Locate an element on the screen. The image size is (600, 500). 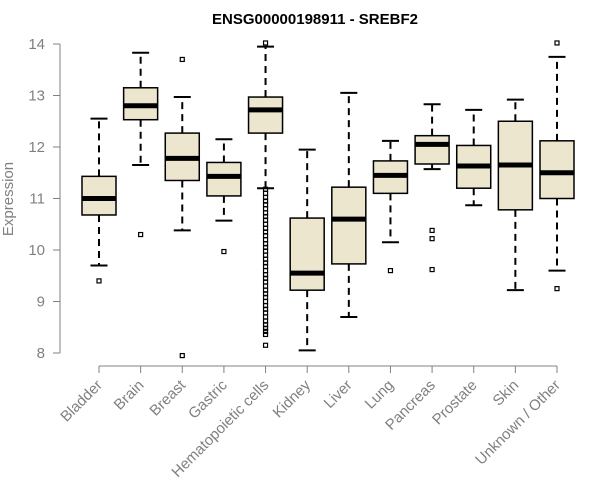
x-tick-label: Liver is located at coordinates (338, 394).